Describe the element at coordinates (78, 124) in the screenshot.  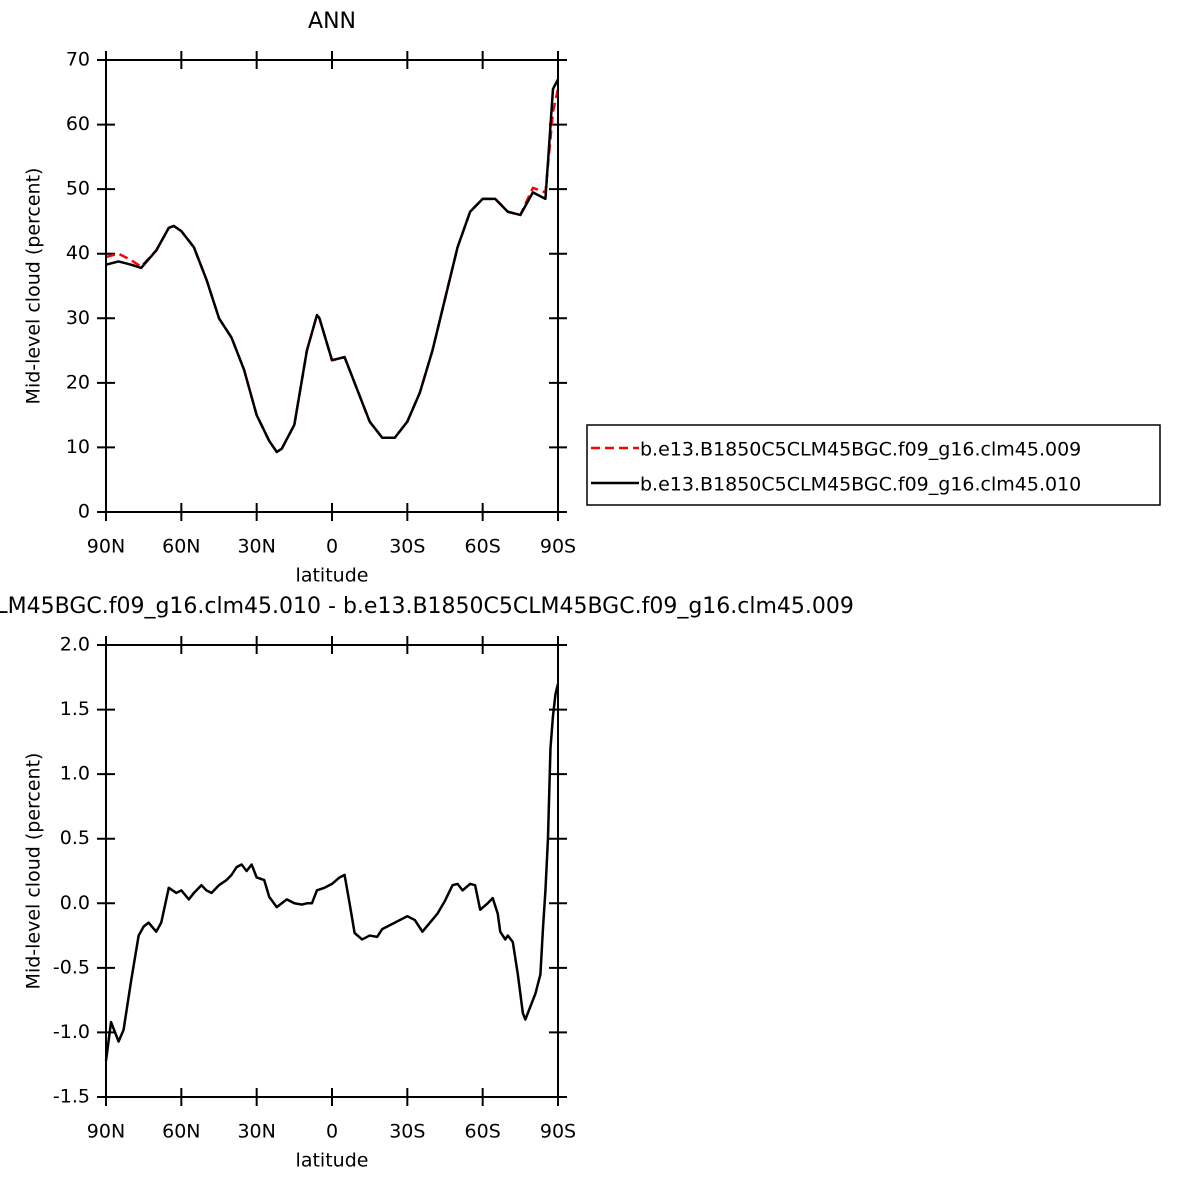
I see `y-tick-label: 60` at that location.